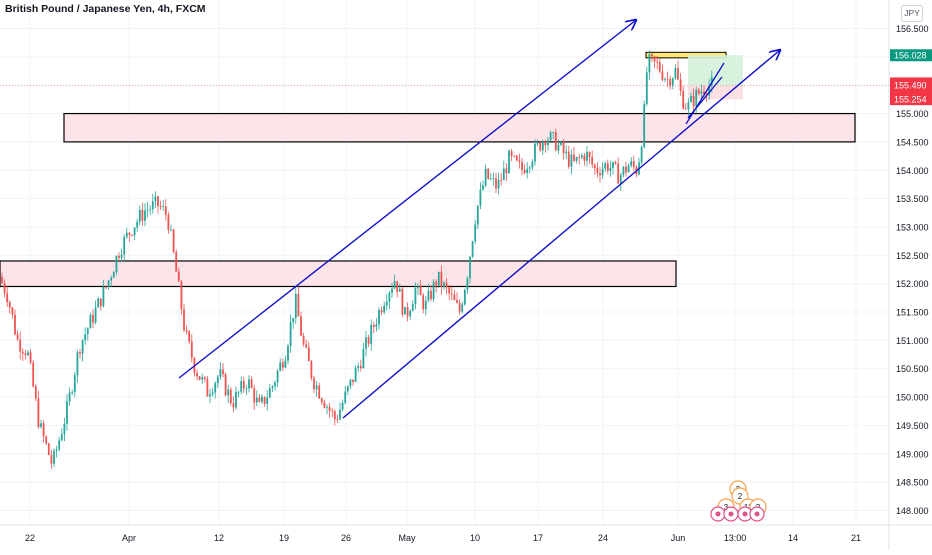 This screenshot has width=932, height=555. Describe the element at coordinates (686, 55) in the screenshot. I see `top-highlight` at that location.